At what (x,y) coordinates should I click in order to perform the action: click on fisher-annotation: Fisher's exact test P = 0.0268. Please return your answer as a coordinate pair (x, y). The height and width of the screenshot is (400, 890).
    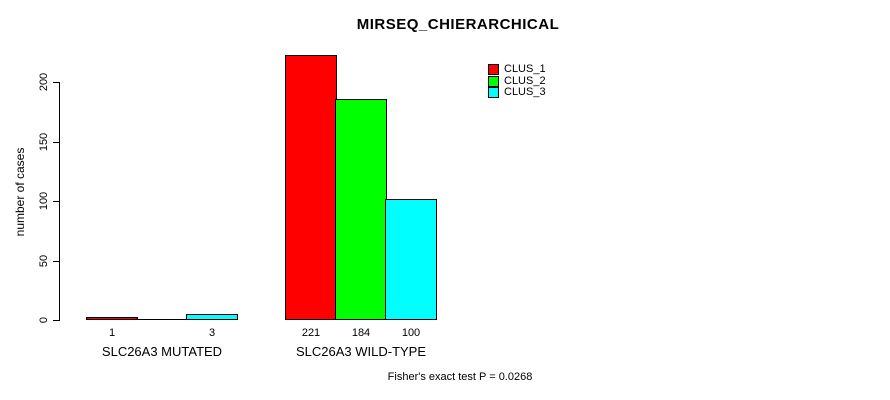
    Looking at the image, I should click on (460, 377).